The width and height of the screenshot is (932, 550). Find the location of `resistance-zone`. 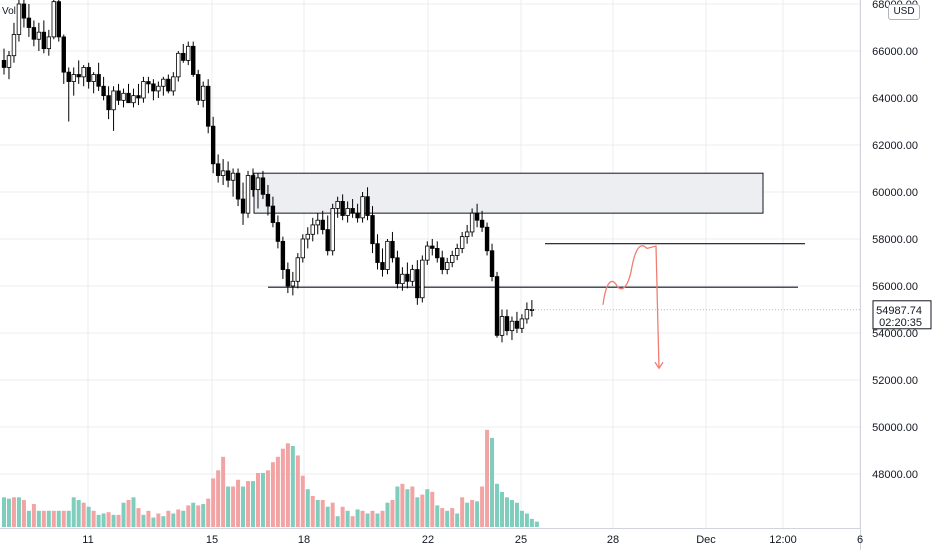

resistance-zone is located at coordinates (508, 193).